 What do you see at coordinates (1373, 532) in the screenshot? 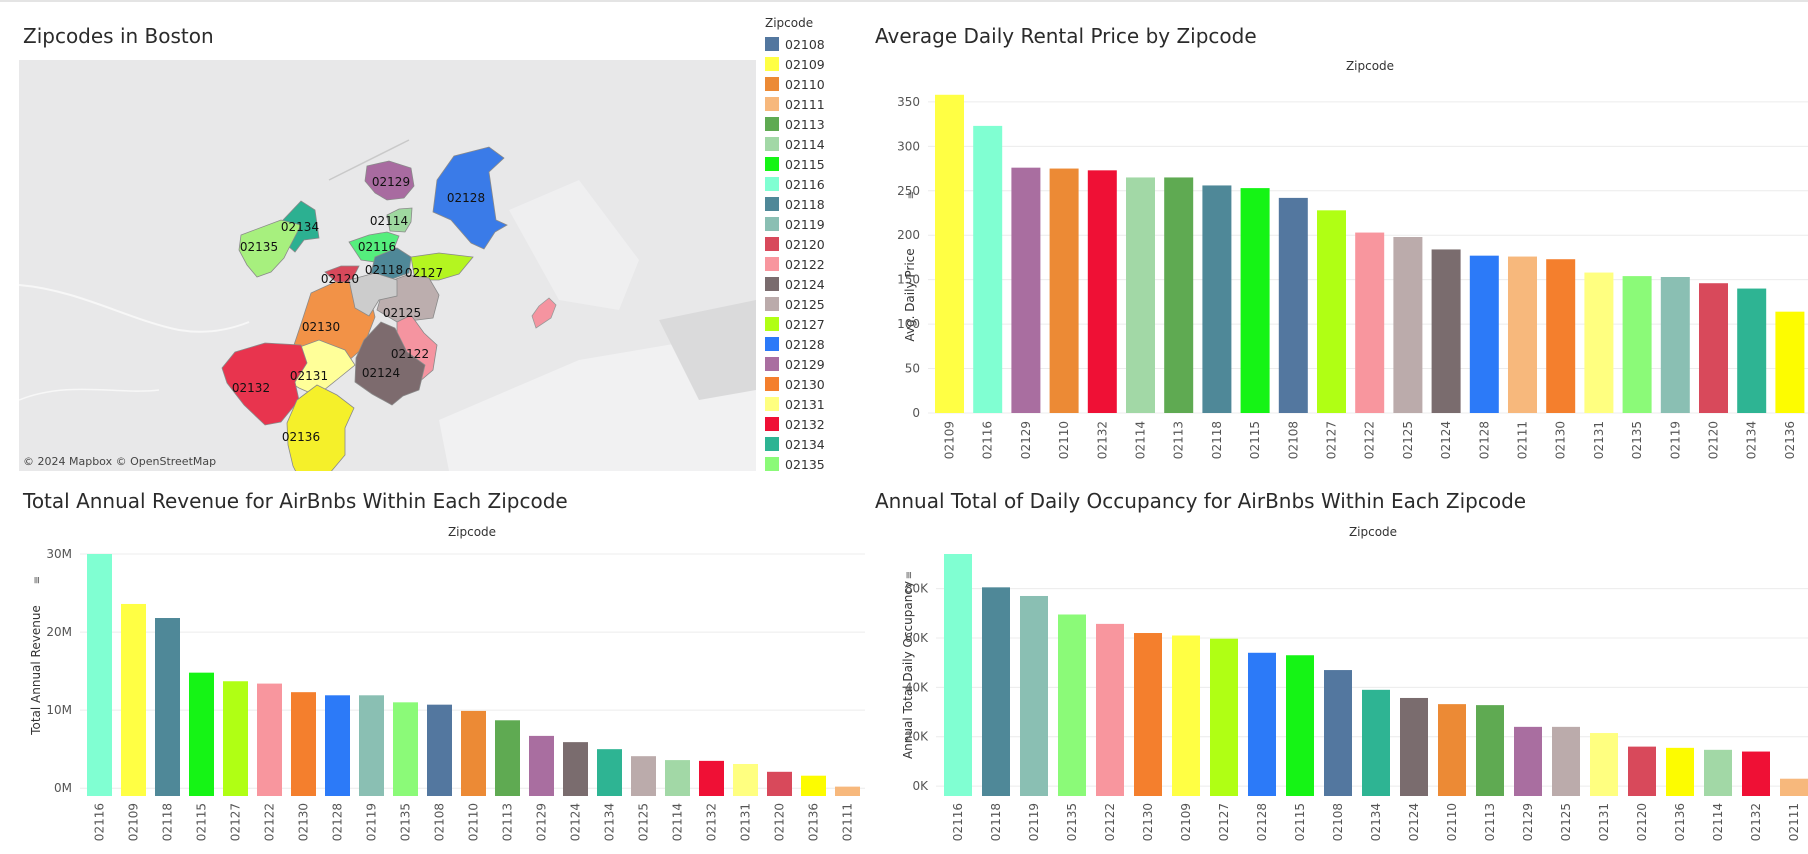
I see `chart-header: Zipcode` at bounding box center [1373, 532].